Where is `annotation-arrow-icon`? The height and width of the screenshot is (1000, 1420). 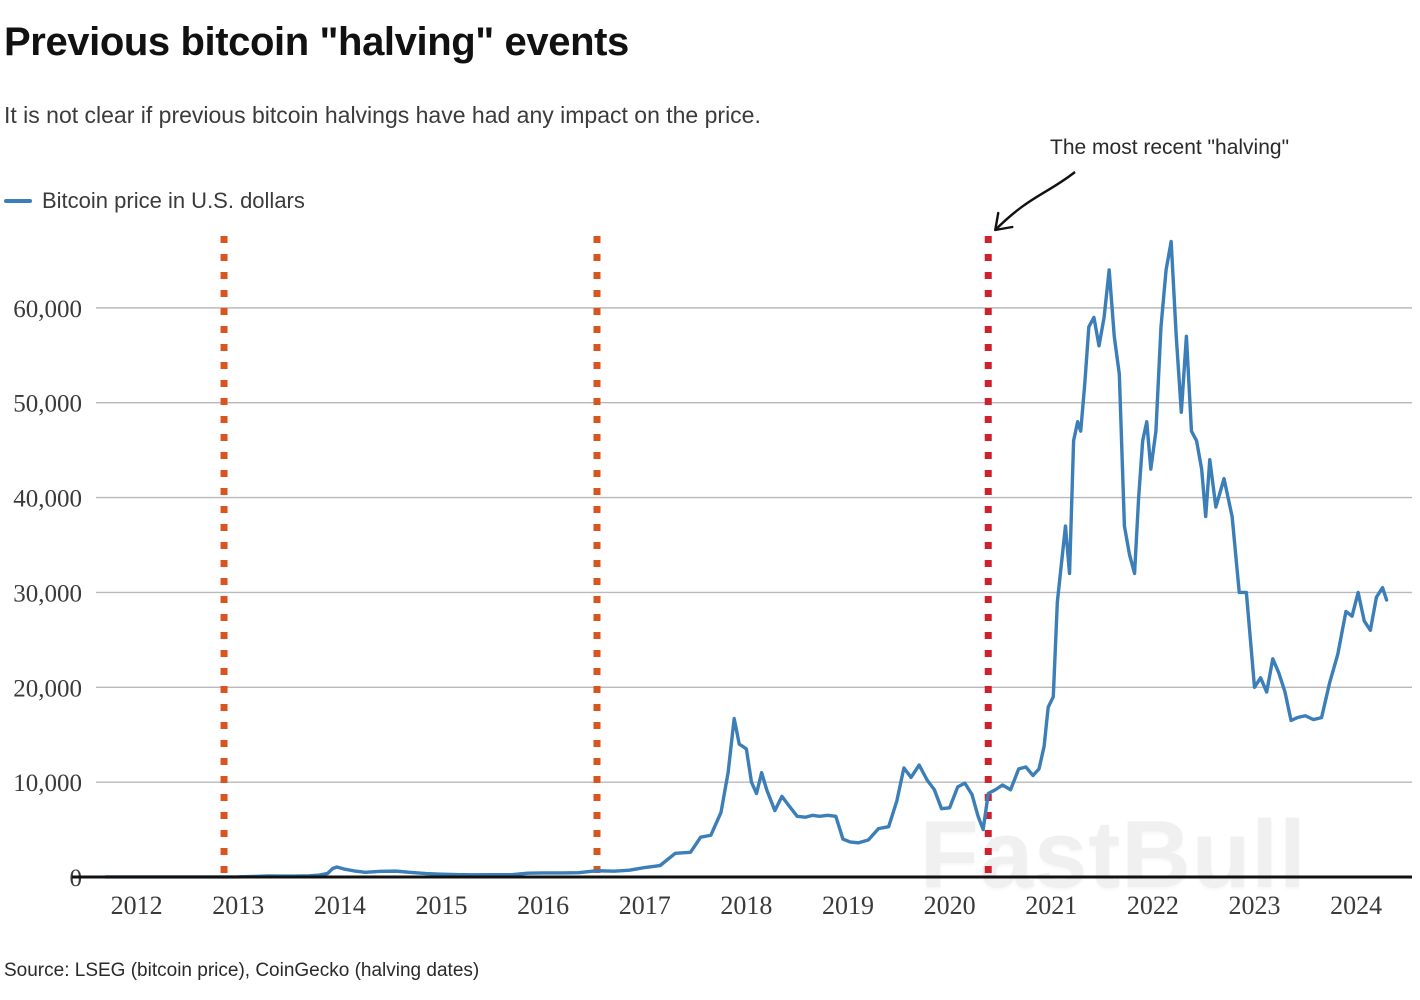
annotation-arrow-icon is located at coordinates (1035, 201).